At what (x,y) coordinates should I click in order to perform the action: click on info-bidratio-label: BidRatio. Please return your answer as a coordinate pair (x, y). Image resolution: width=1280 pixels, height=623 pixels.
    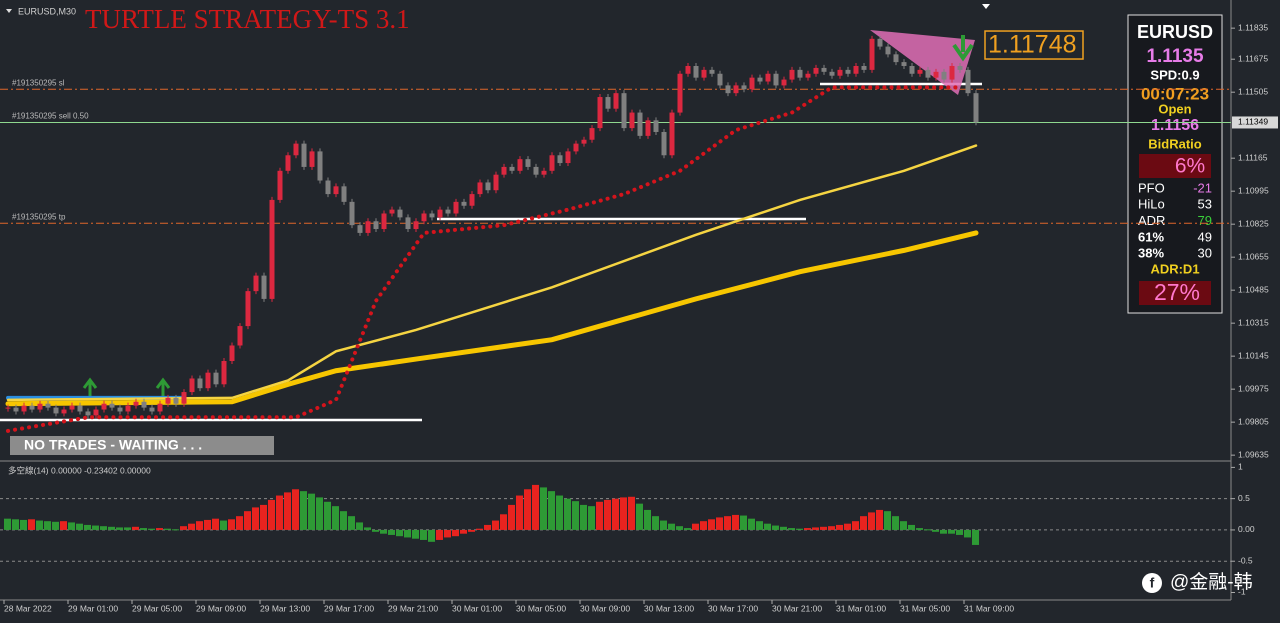
    Looking at the image, I should click on (1175, 143).